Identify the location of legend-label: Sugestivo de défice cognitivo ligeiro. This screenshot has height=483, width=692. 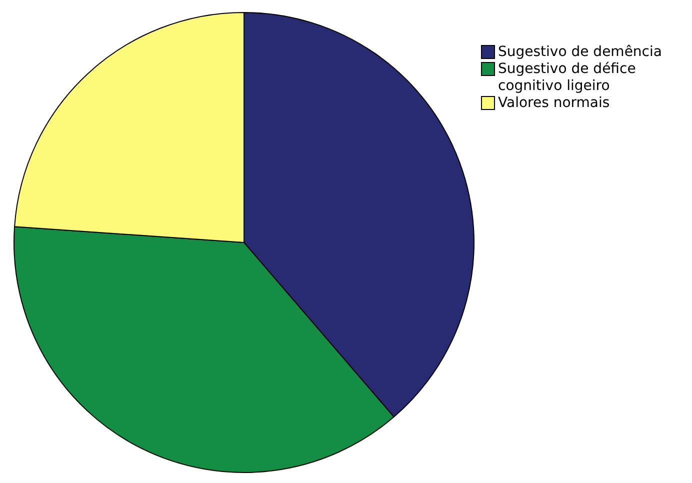
(567, 78).